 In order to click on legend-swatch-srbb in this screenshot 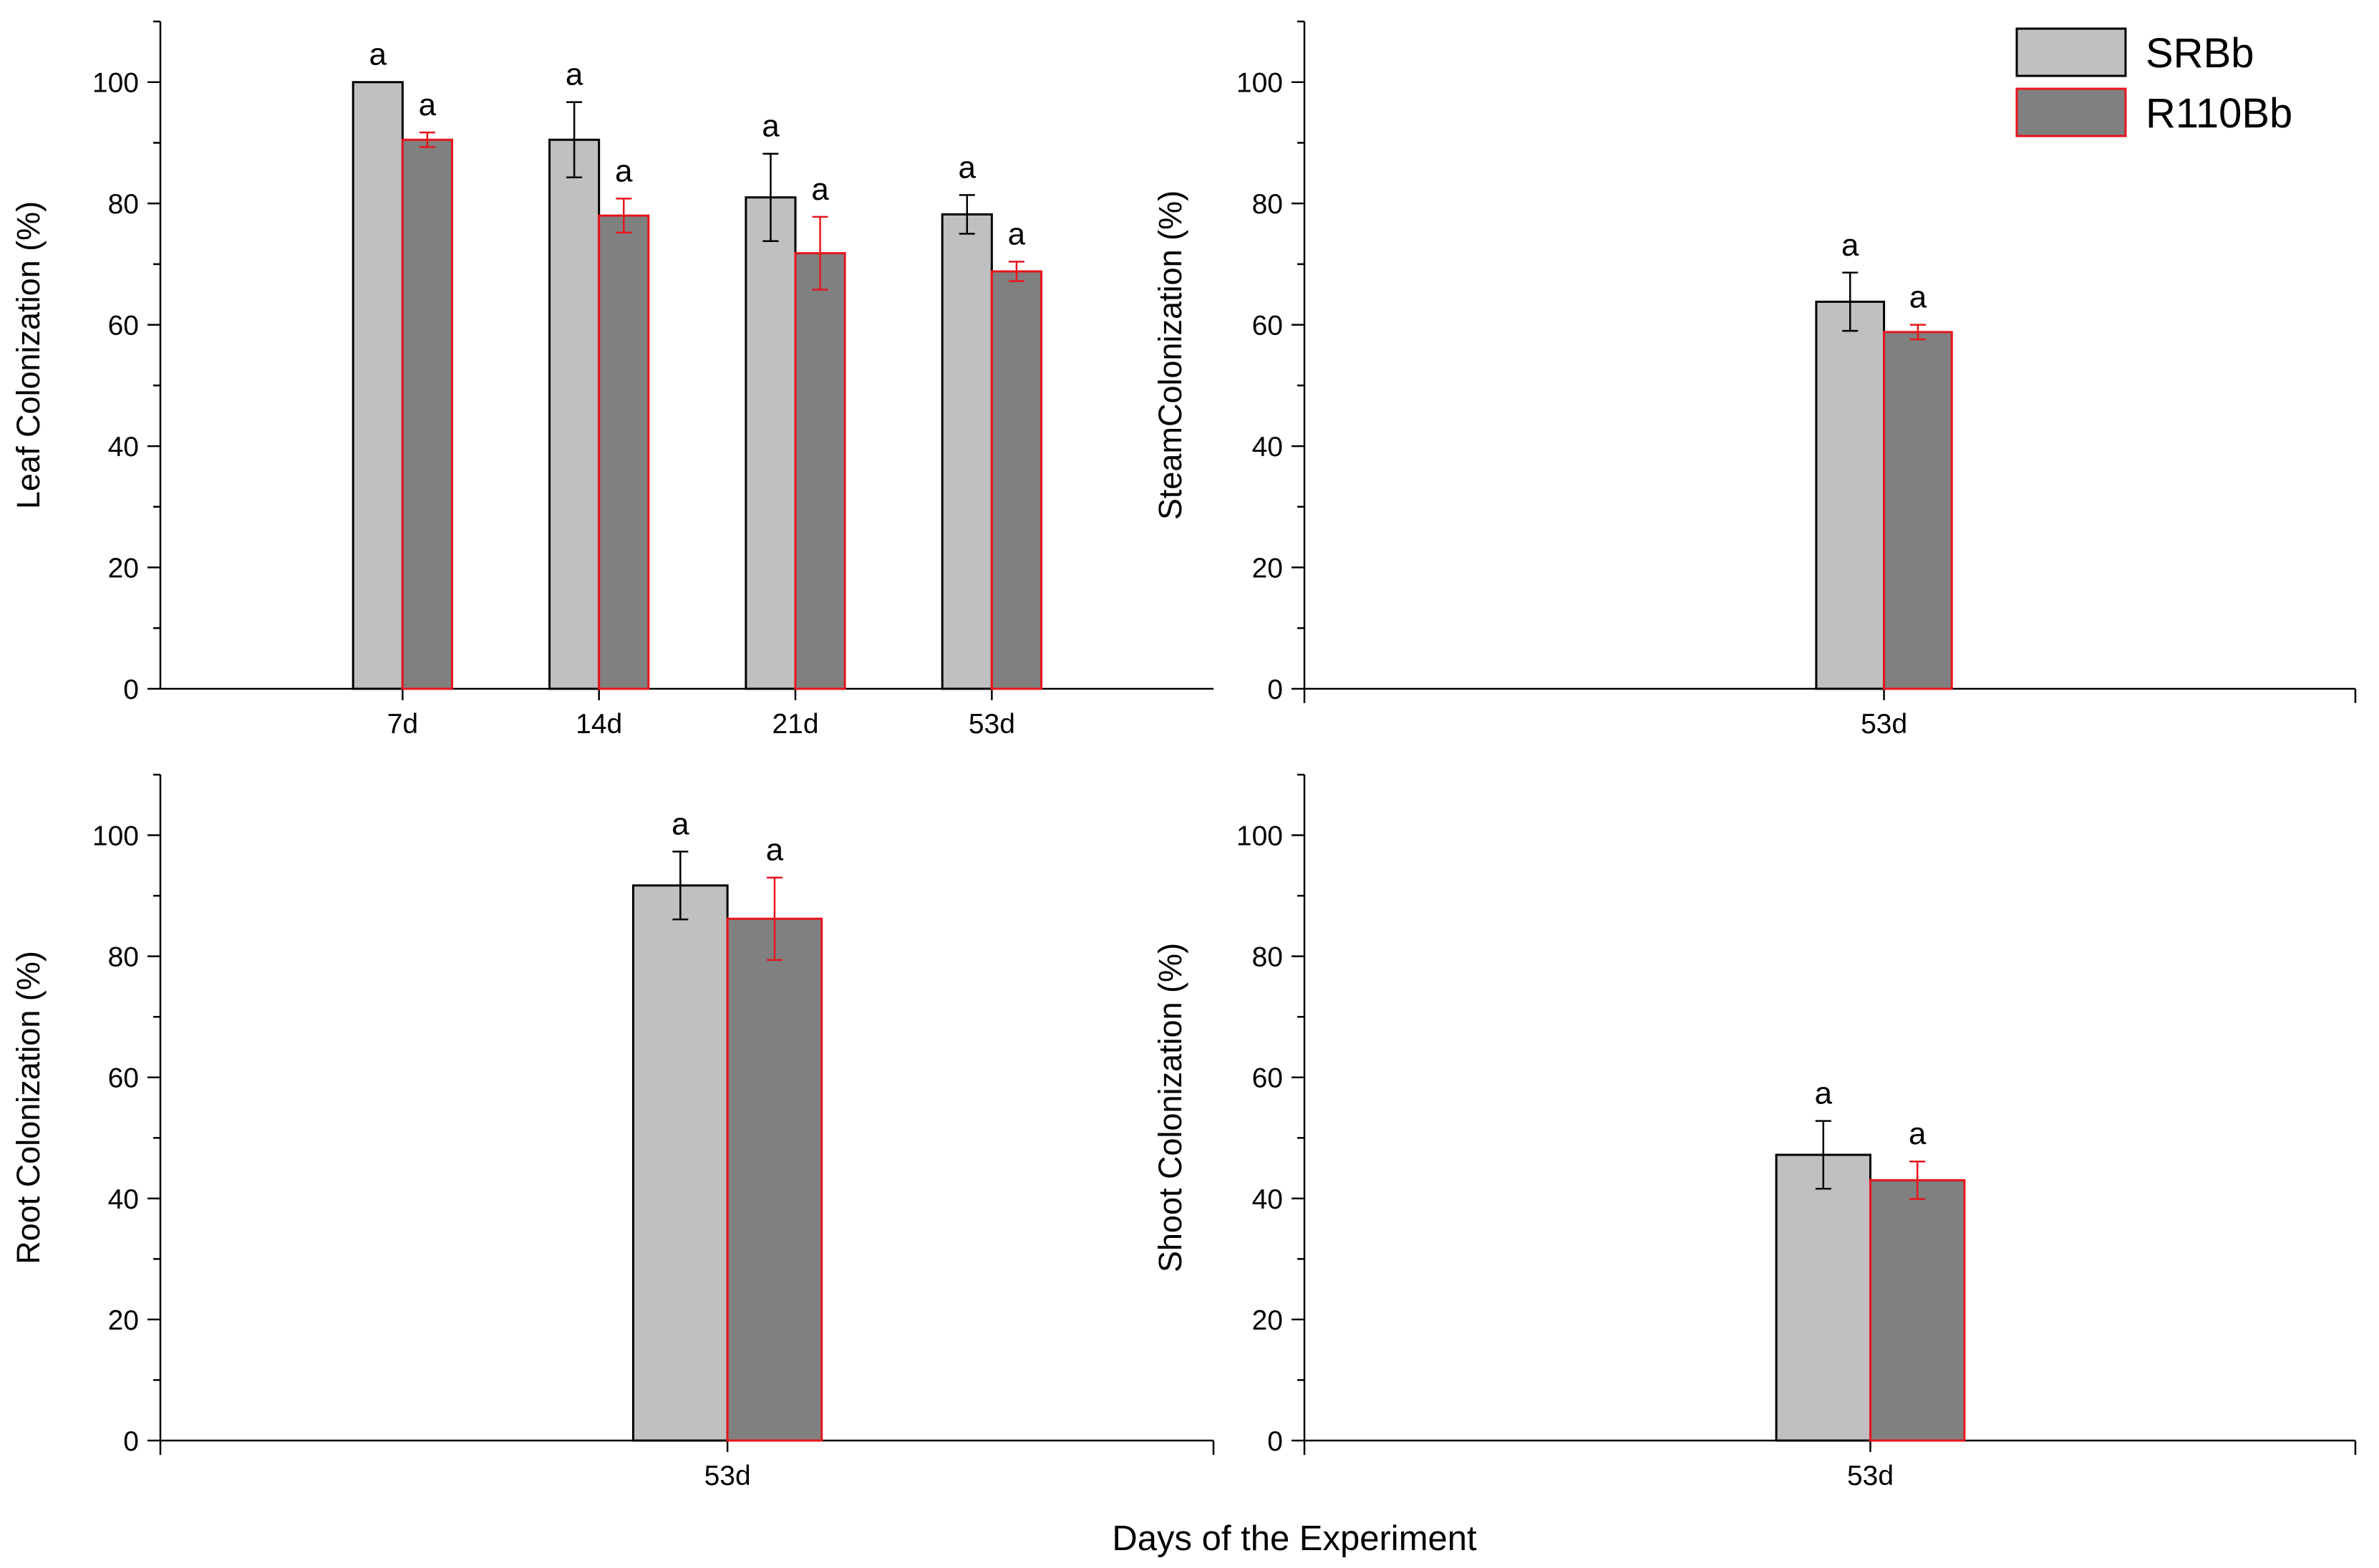, I will do `click(2071, 52)`.